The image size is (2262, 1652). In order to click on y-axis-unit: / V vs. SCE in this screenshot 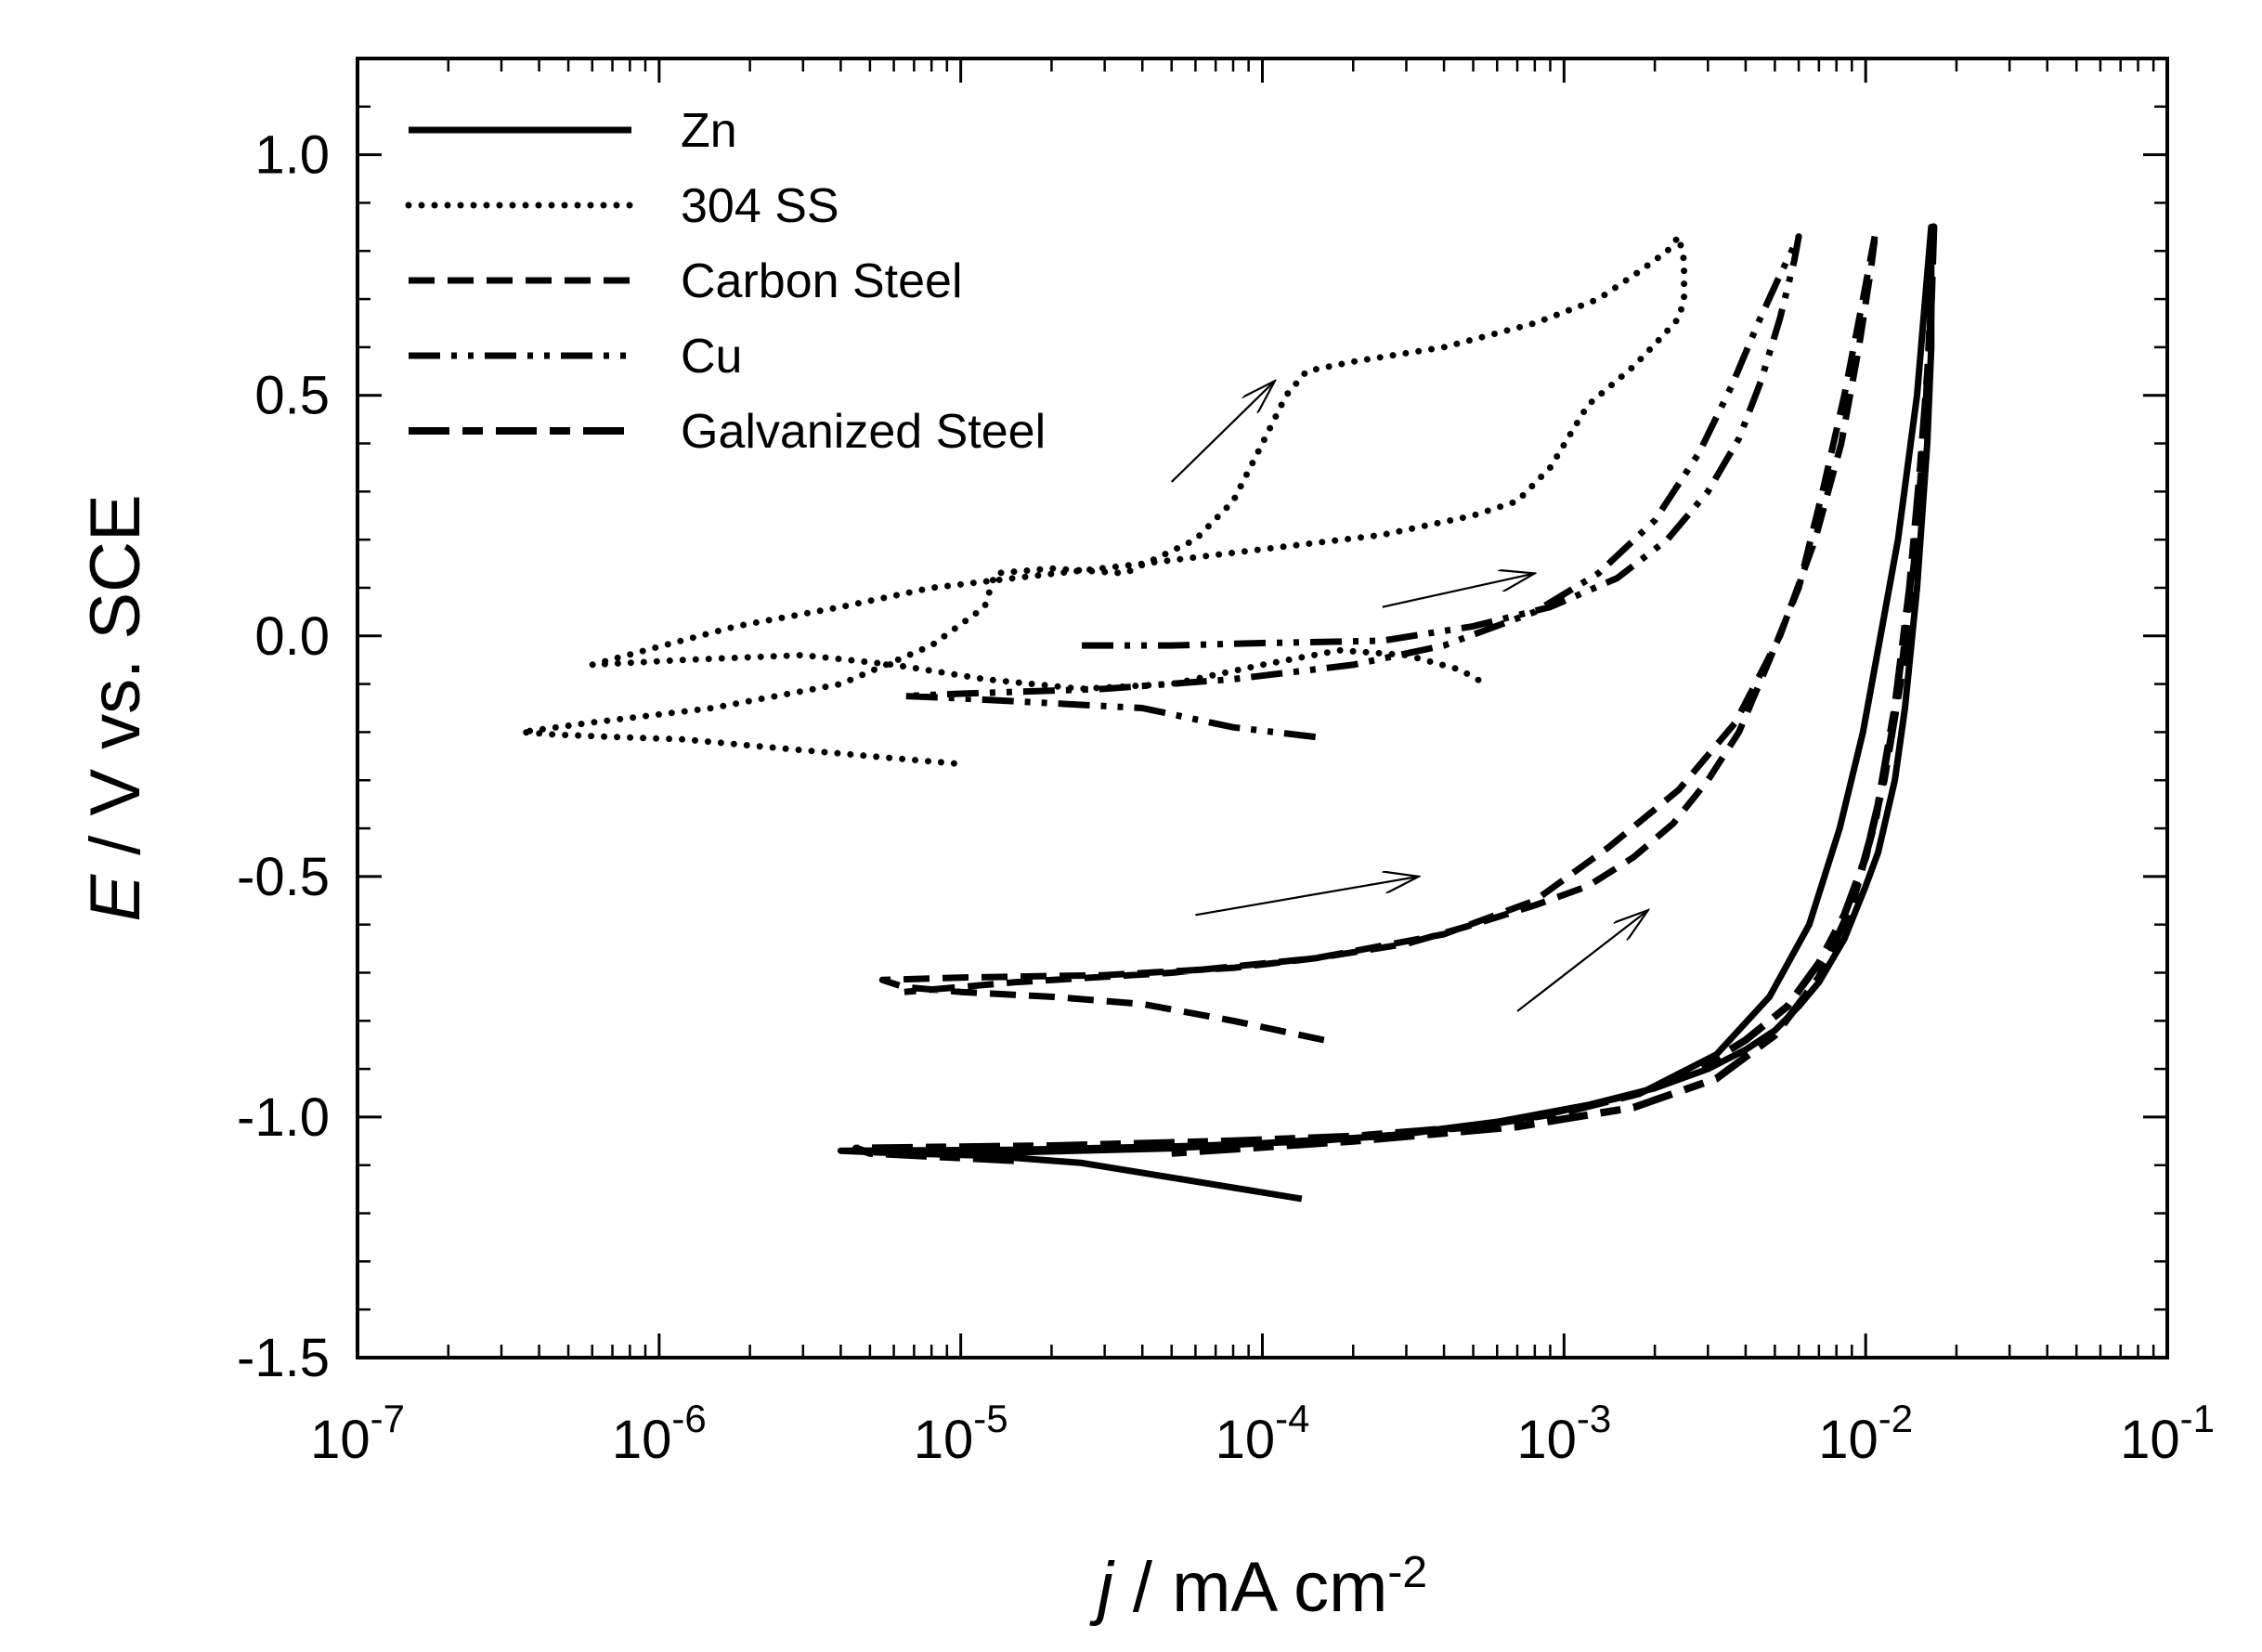, I will do `click(115, 684)`.